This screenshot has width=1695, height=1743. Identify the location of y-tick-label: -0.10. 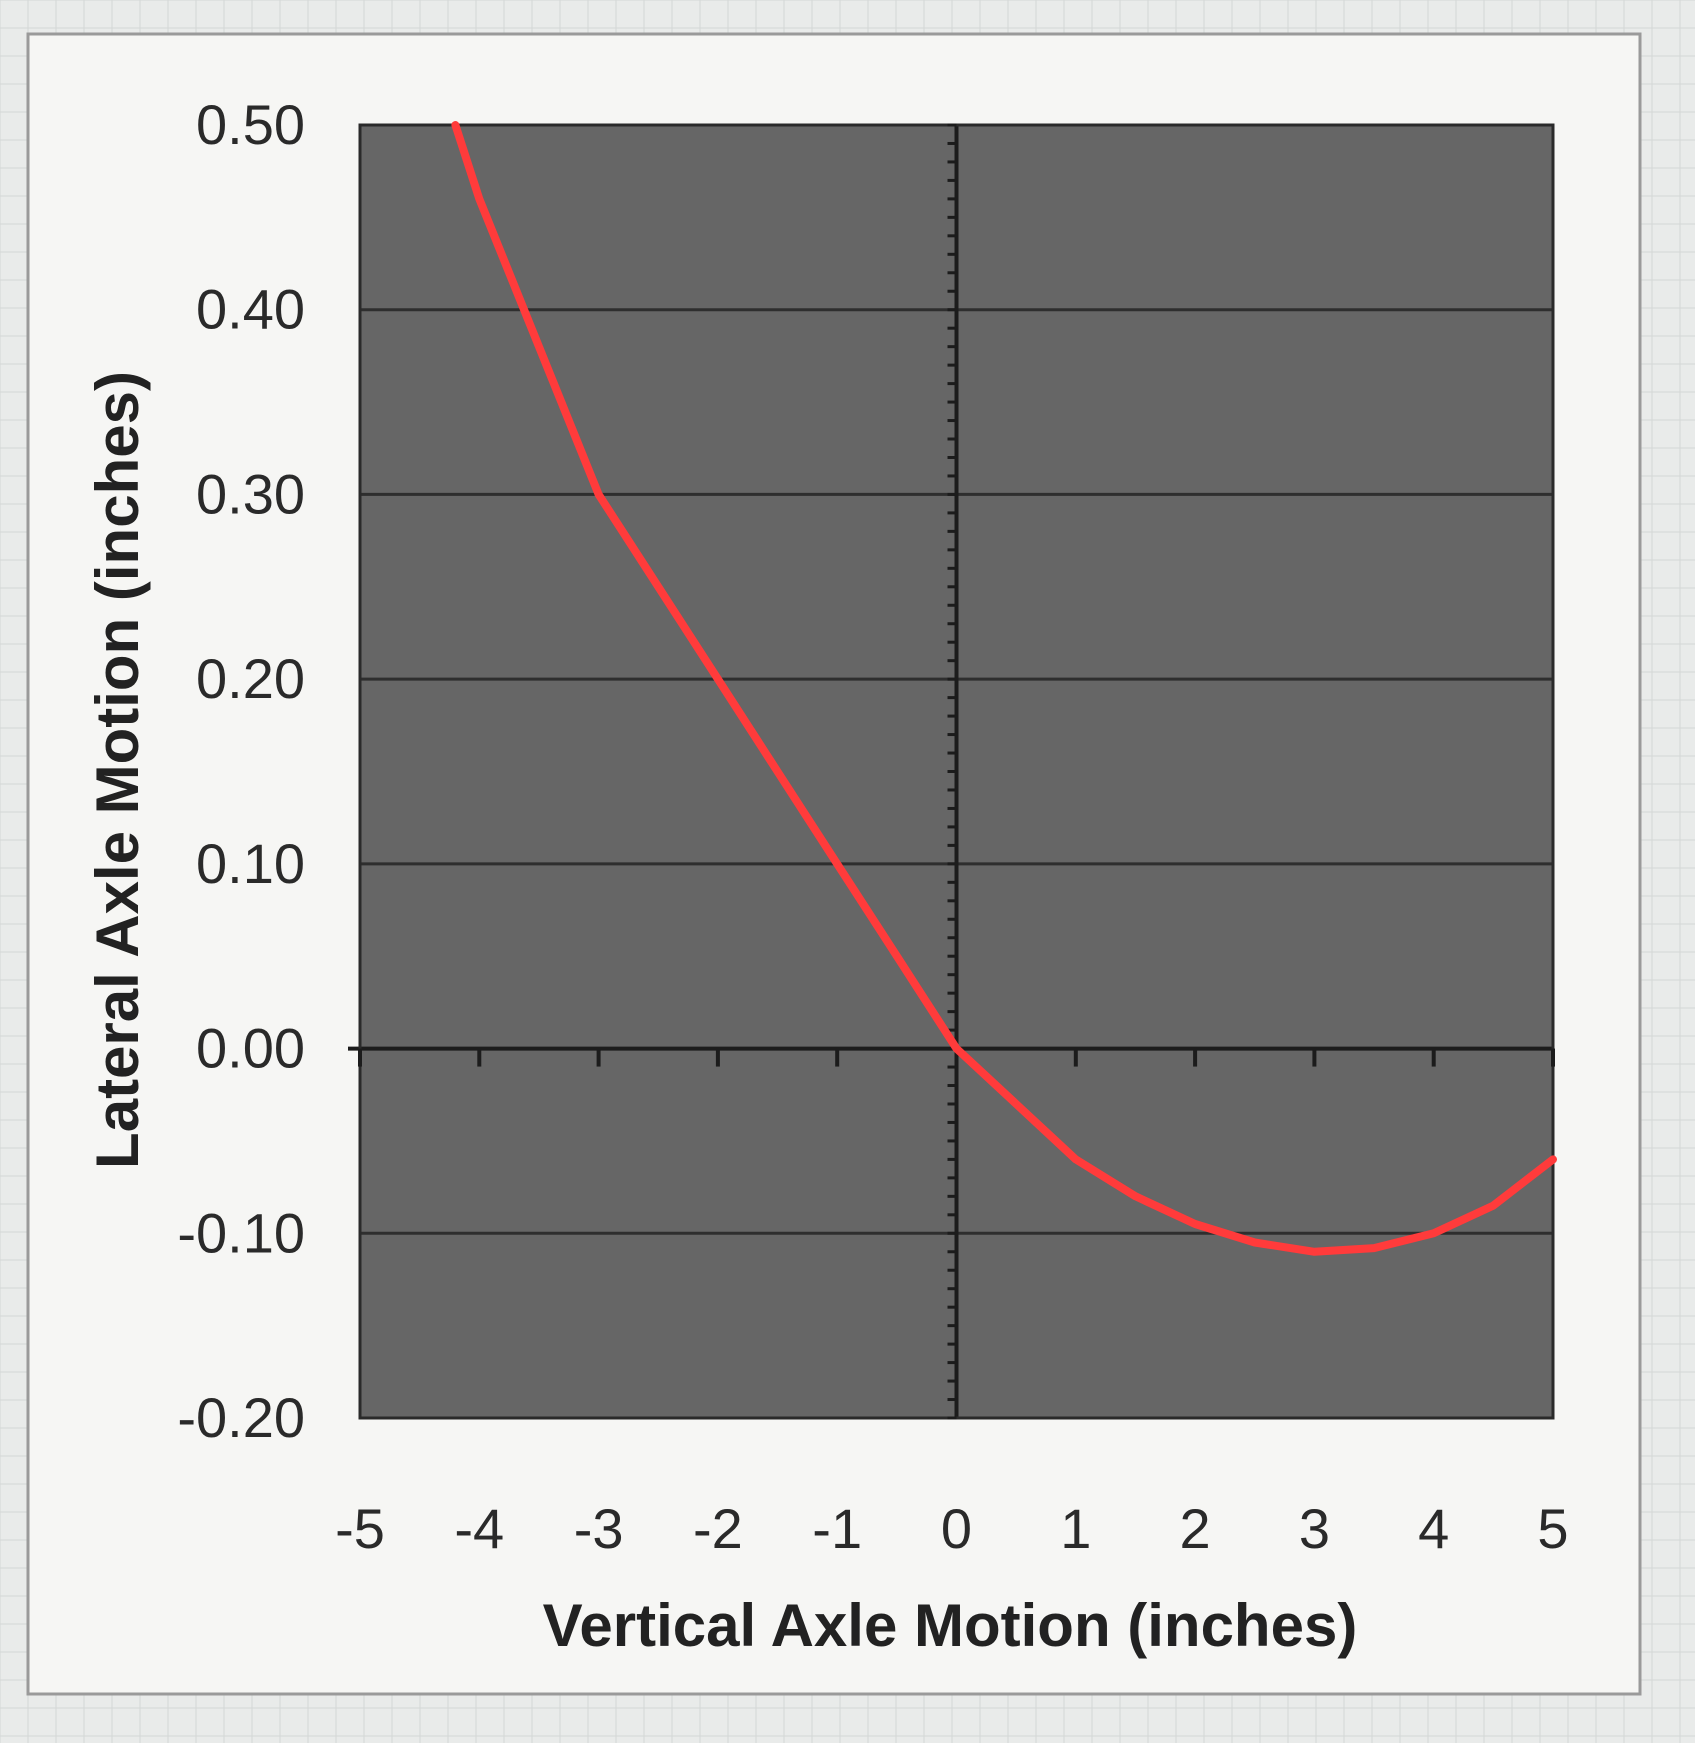
(241, 1232).